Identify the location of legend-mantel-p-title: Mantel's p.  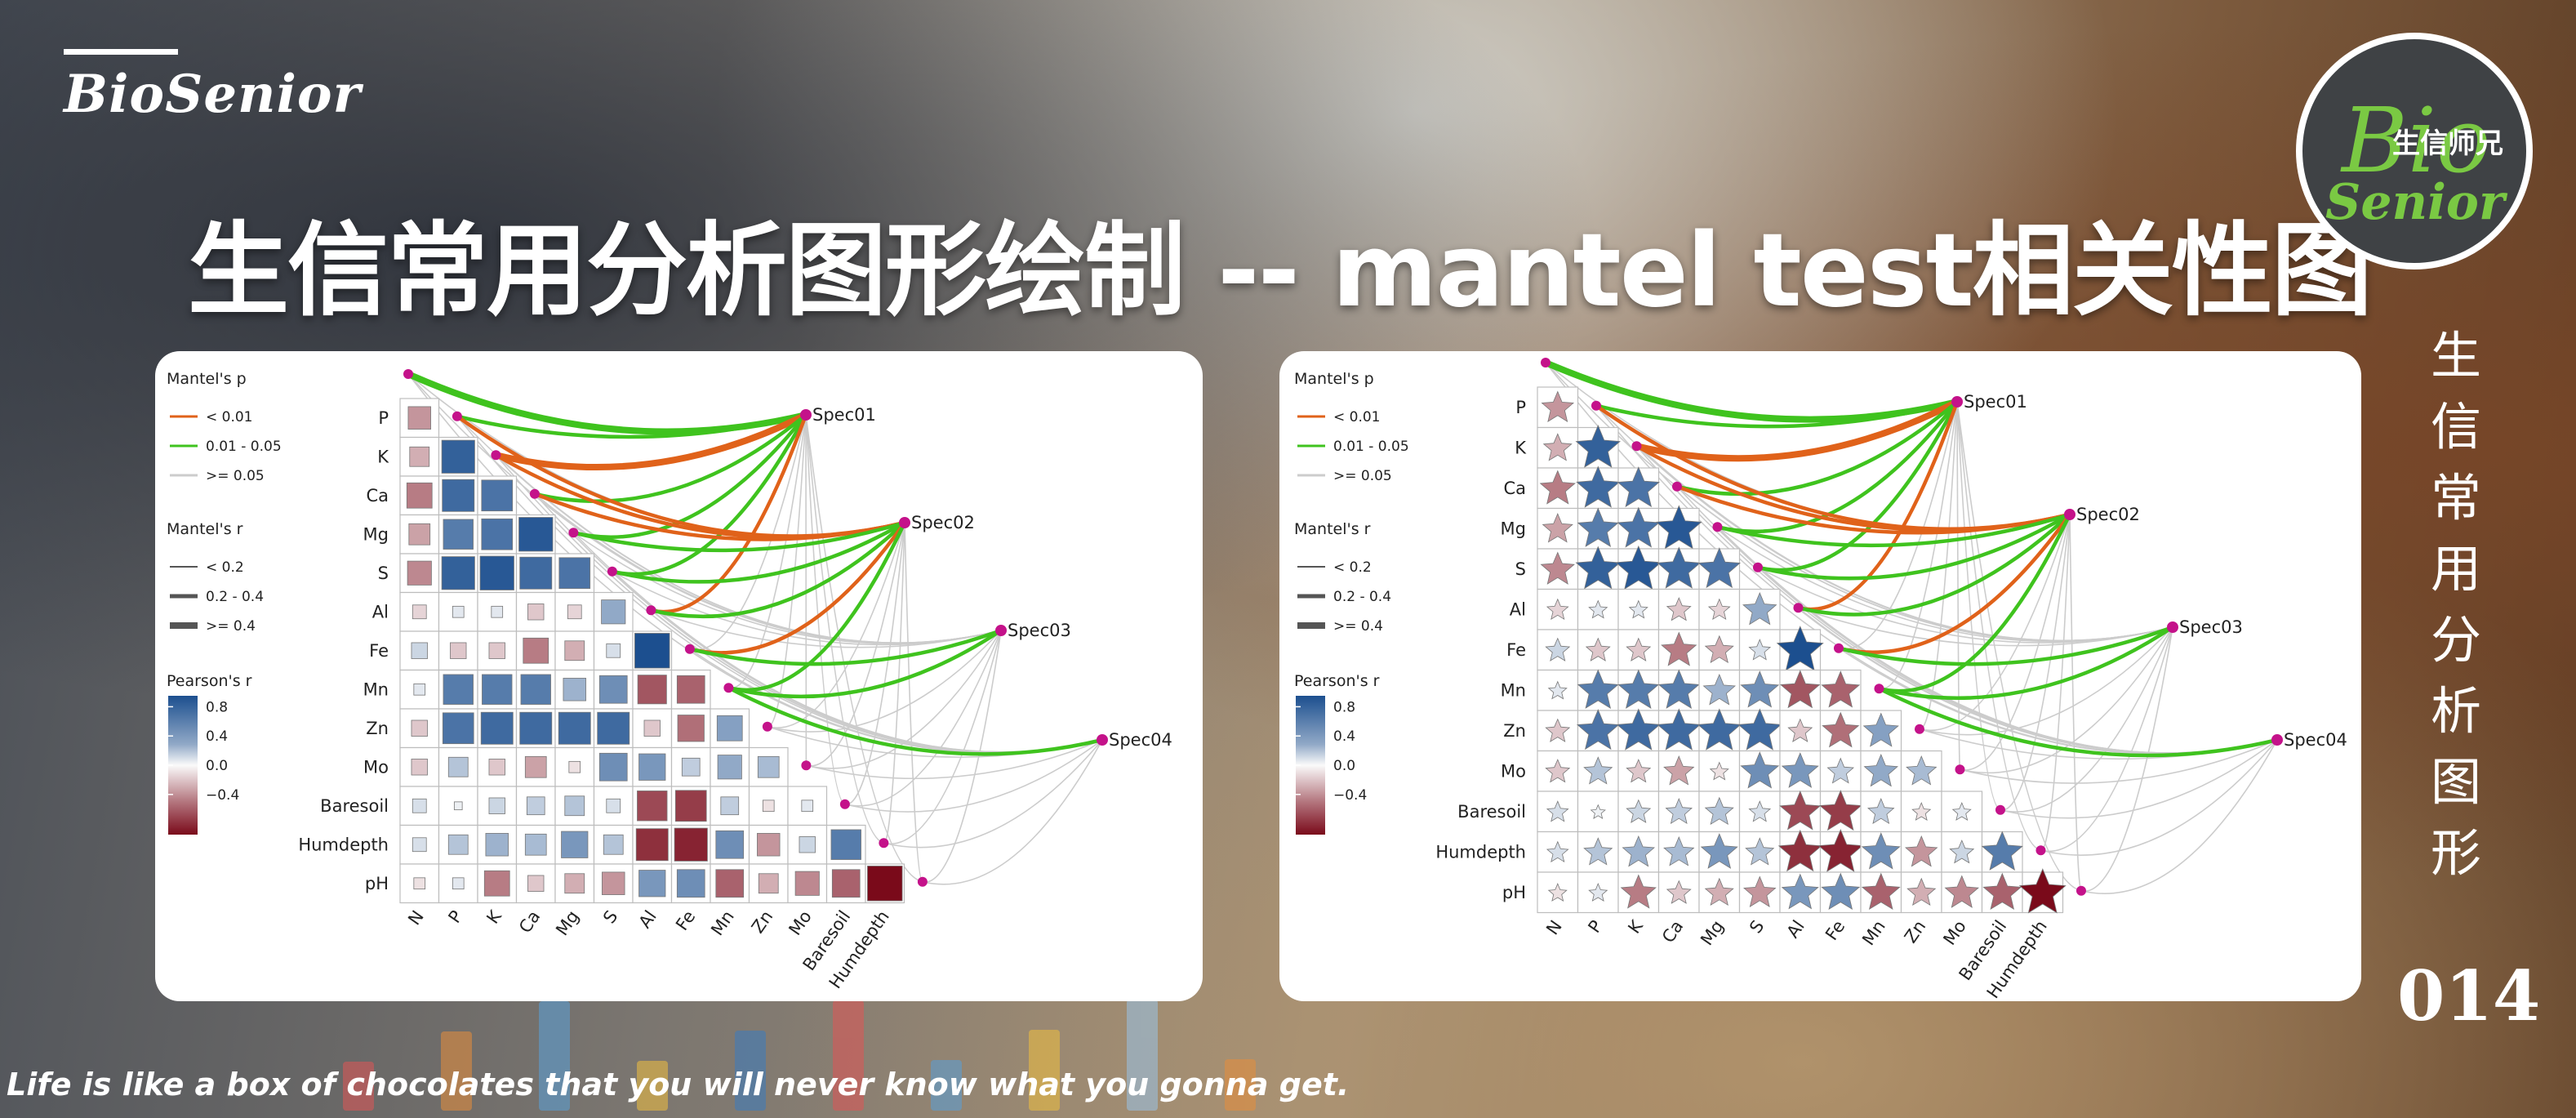
(207, 379).